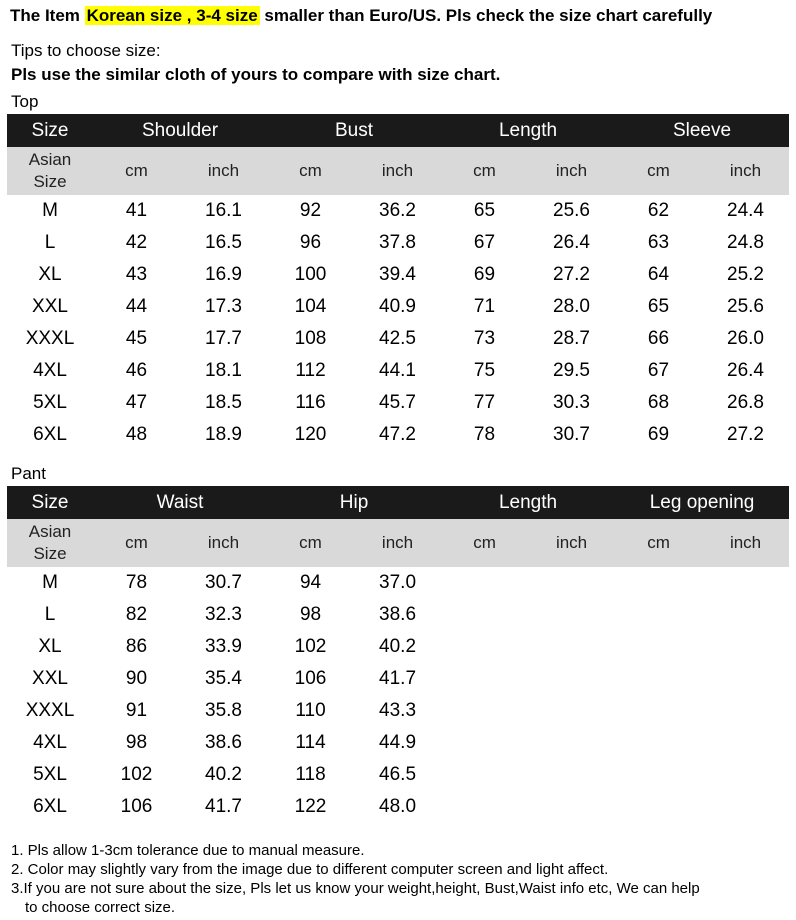 The width and height of the screenshot is (796, 920). What do you see at coordinates (50, 614) in the screenshot?
I see `size-cell: L` at bounding box center [50, 614].